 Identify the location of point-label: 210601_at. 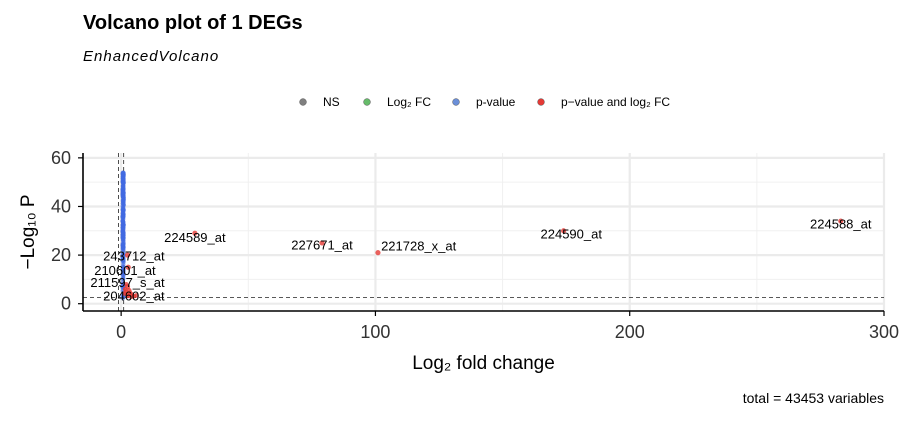
(125, 270).